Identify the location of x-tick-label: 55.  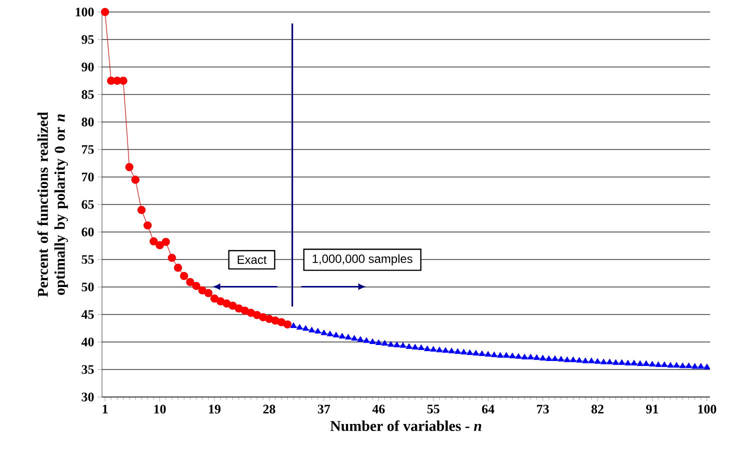
(433, 409).